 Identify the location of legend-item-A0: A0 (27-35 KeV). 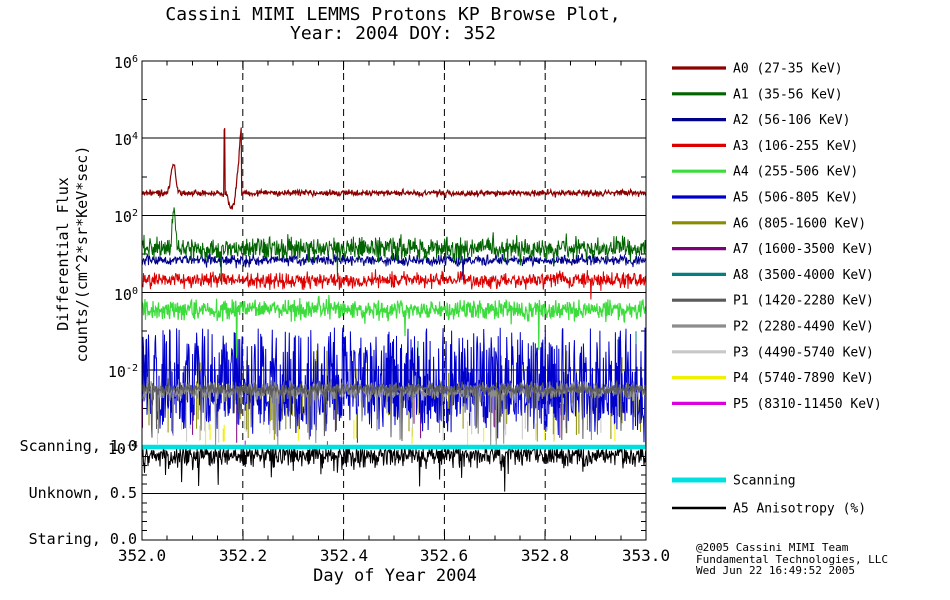
(757, 69).